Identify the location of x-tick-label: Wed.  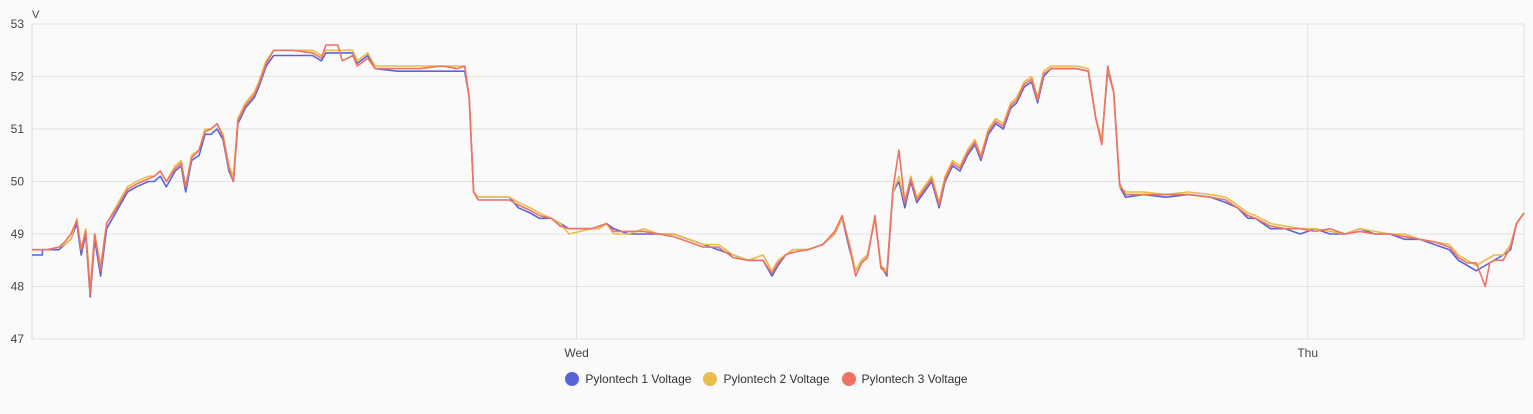
(576, 353).